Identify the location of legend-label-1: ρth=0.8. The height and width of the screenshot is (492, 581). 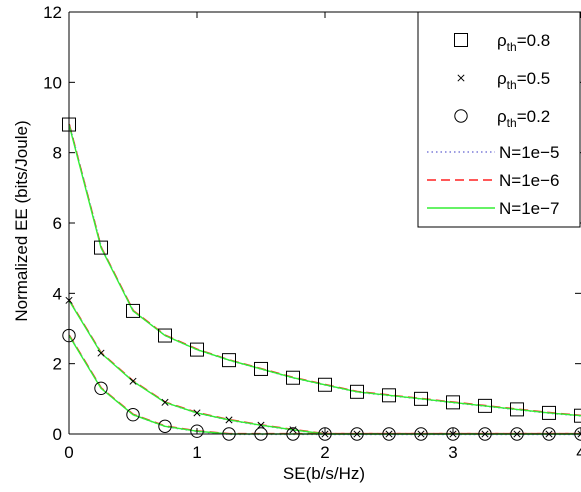
(523, 42).